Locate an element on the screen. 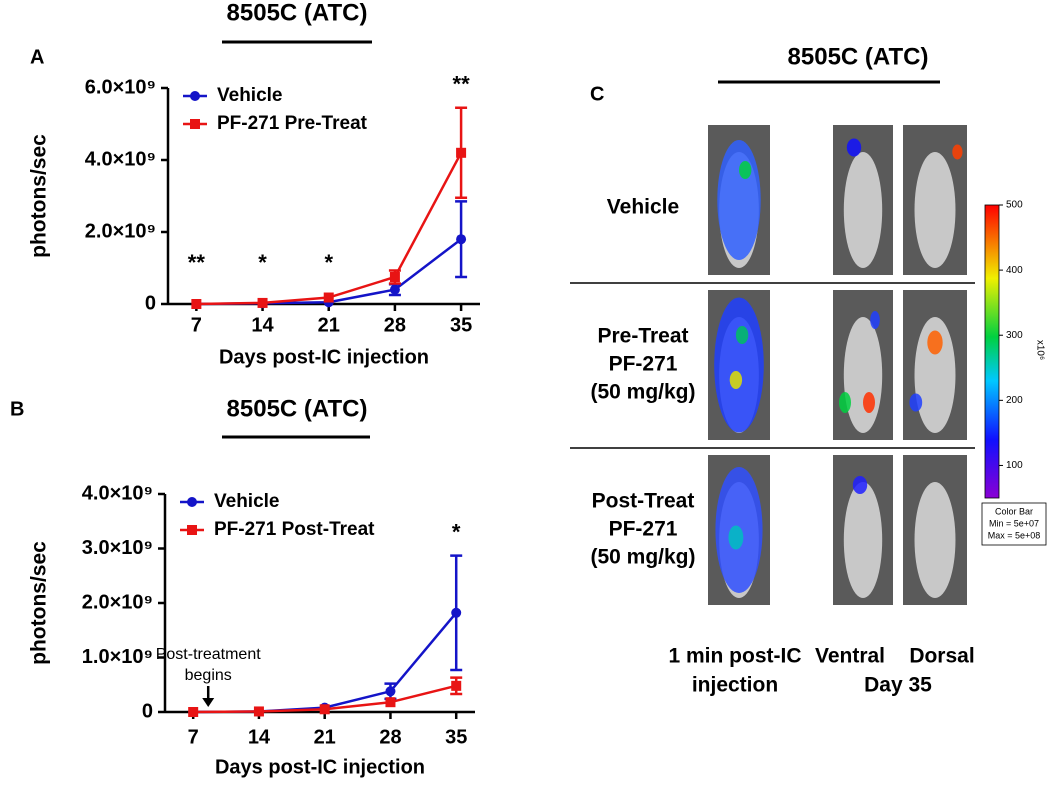  column-label: Day 35 is located at coordinates (898, 685).